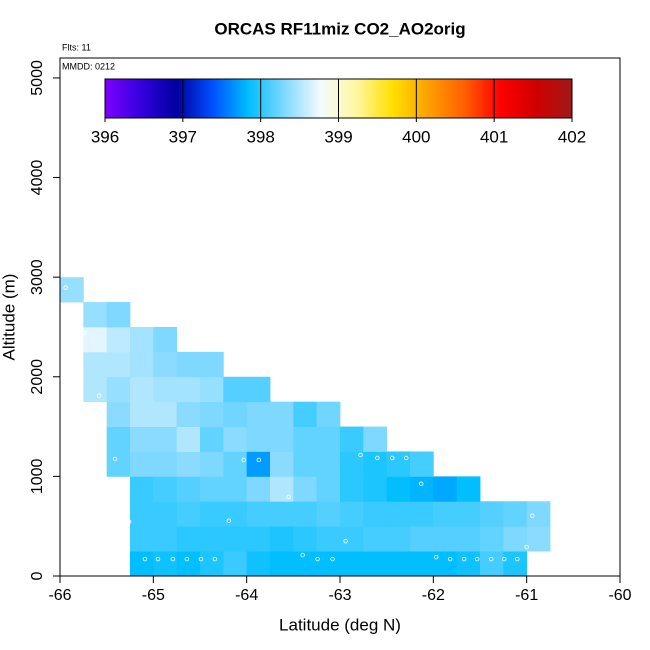 This screenshot has width=650, height=650. I want to click on annotation: MMDD: 0212, so click(88, 66).